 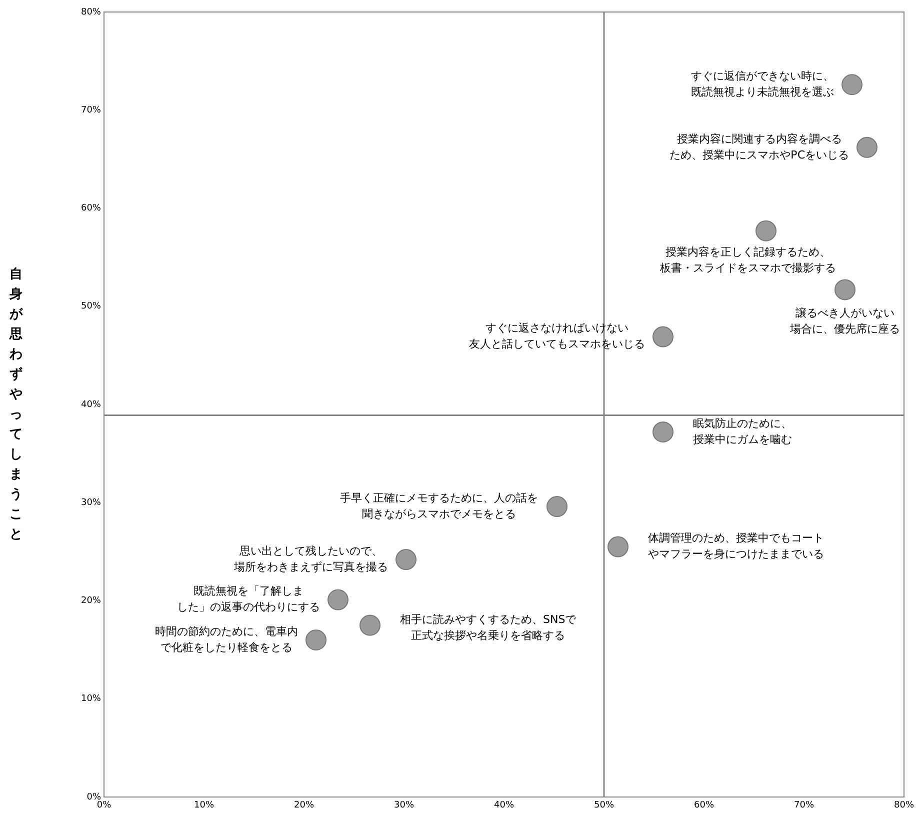 I want to click on annotation: 譲るべき人がいない場合に、優先席に座る, so click(x=844, y=321).